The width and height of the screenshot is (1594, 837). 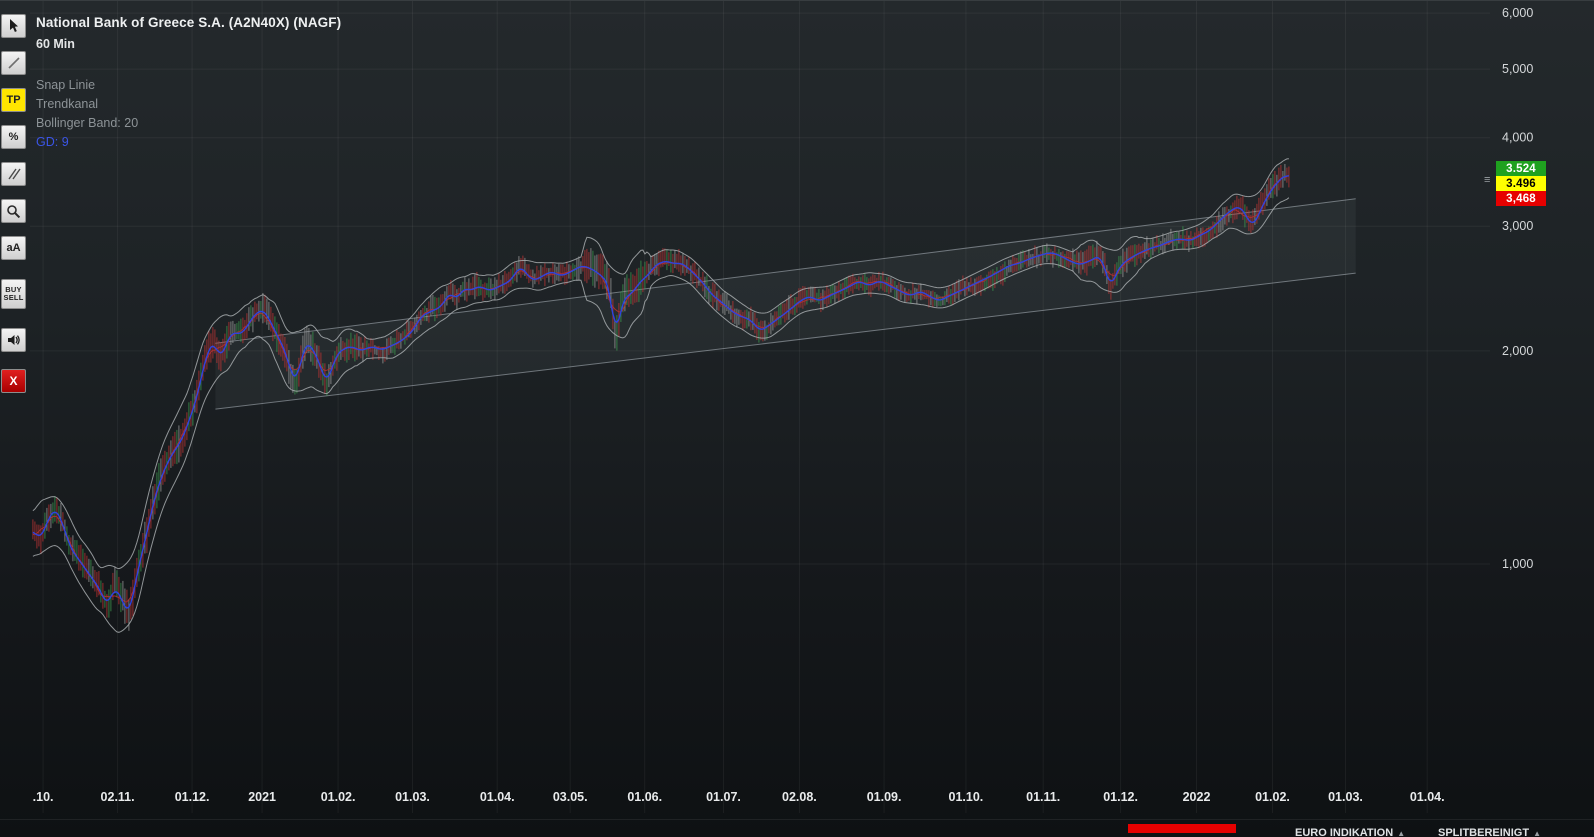 I want to click on ask-price-badge: 3.524, so click(x=1521, y=168).